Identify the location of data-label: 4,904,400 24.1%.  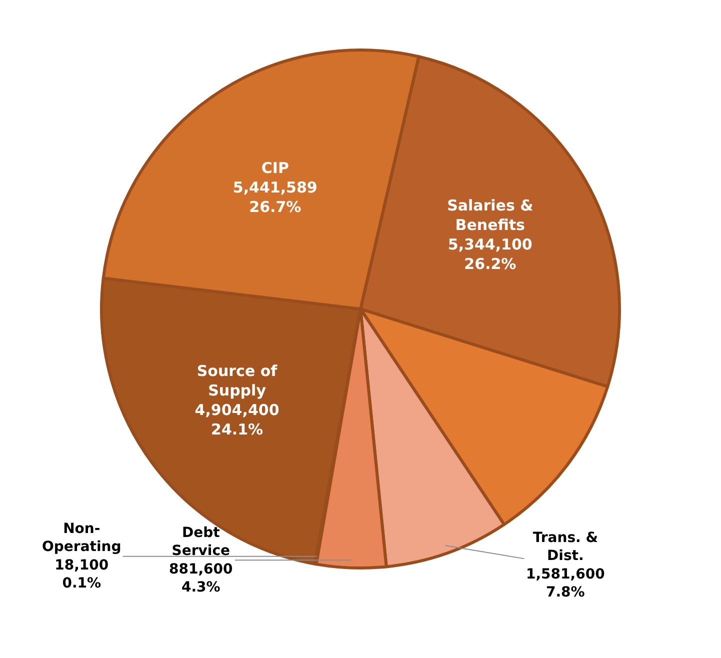
(237, 420).